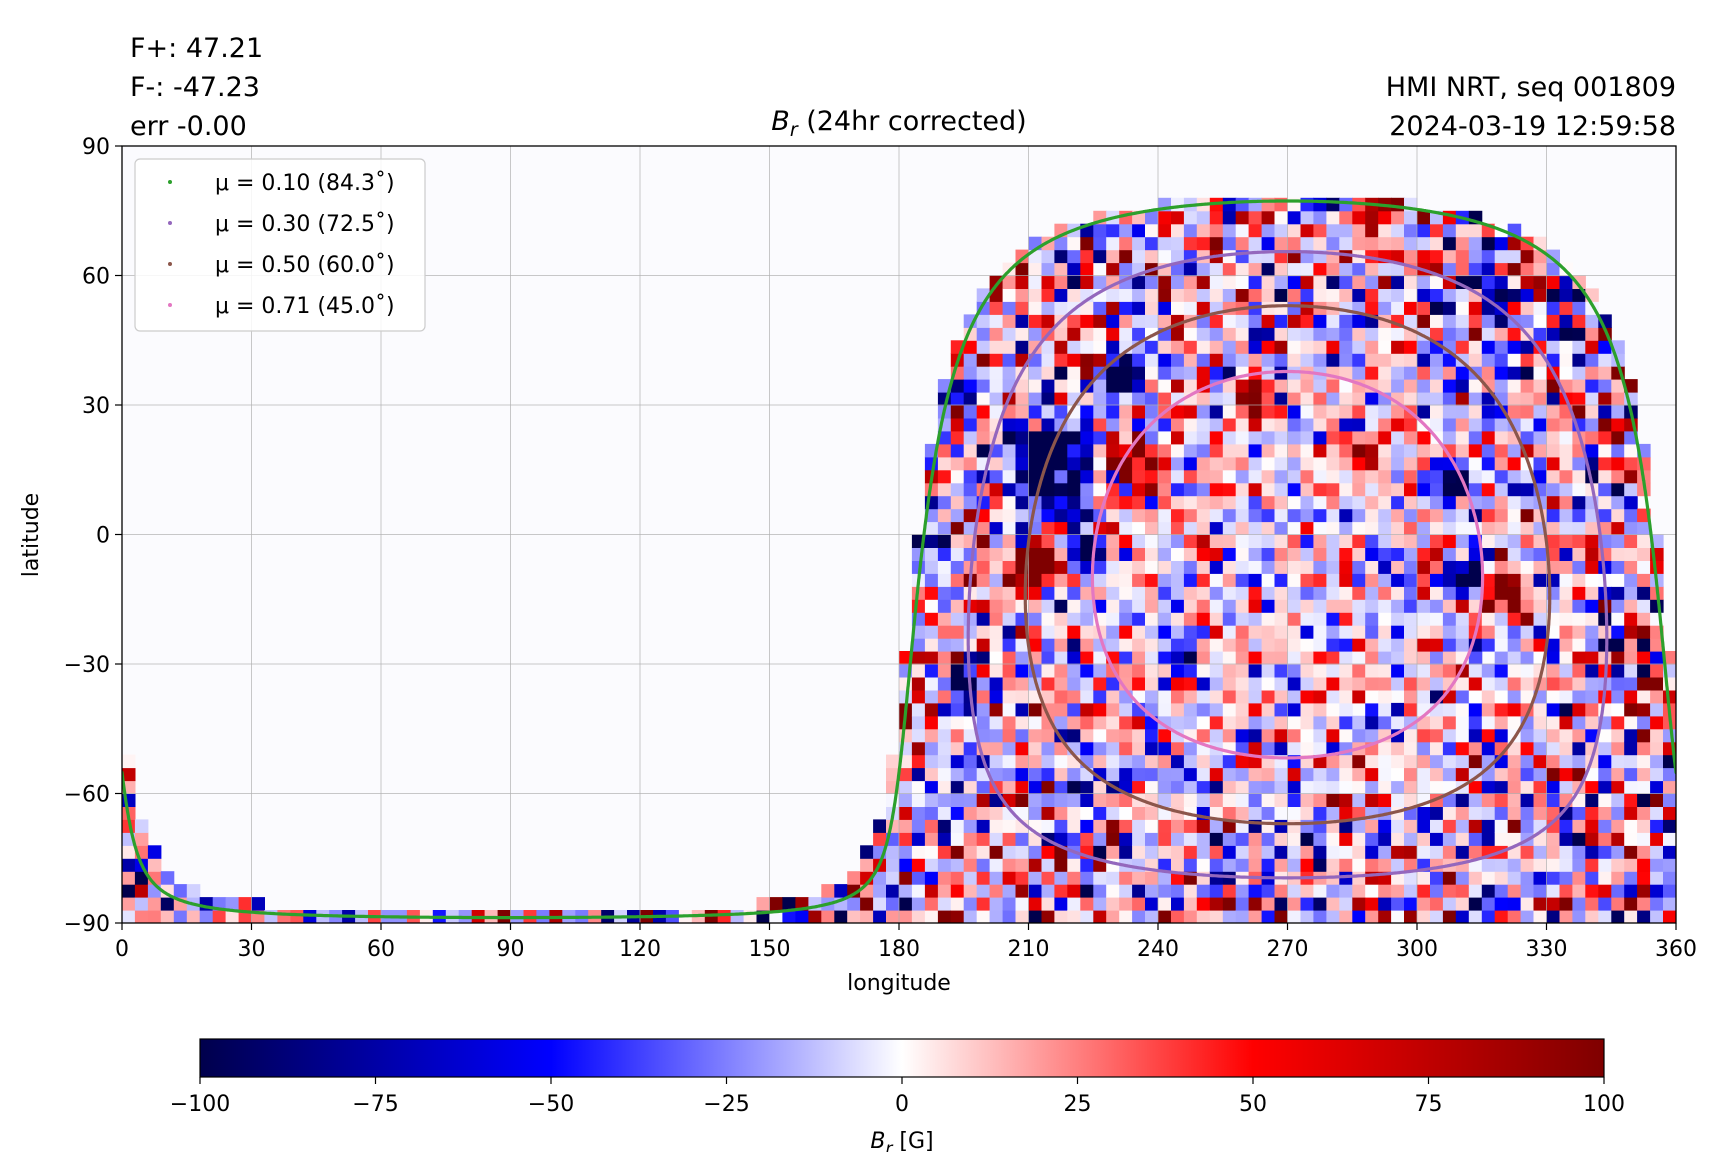 This screenshot has width=1728, height=1152. I want to click on source-seq-text: HMI NRT, seq 001809, so click(1531, 87).